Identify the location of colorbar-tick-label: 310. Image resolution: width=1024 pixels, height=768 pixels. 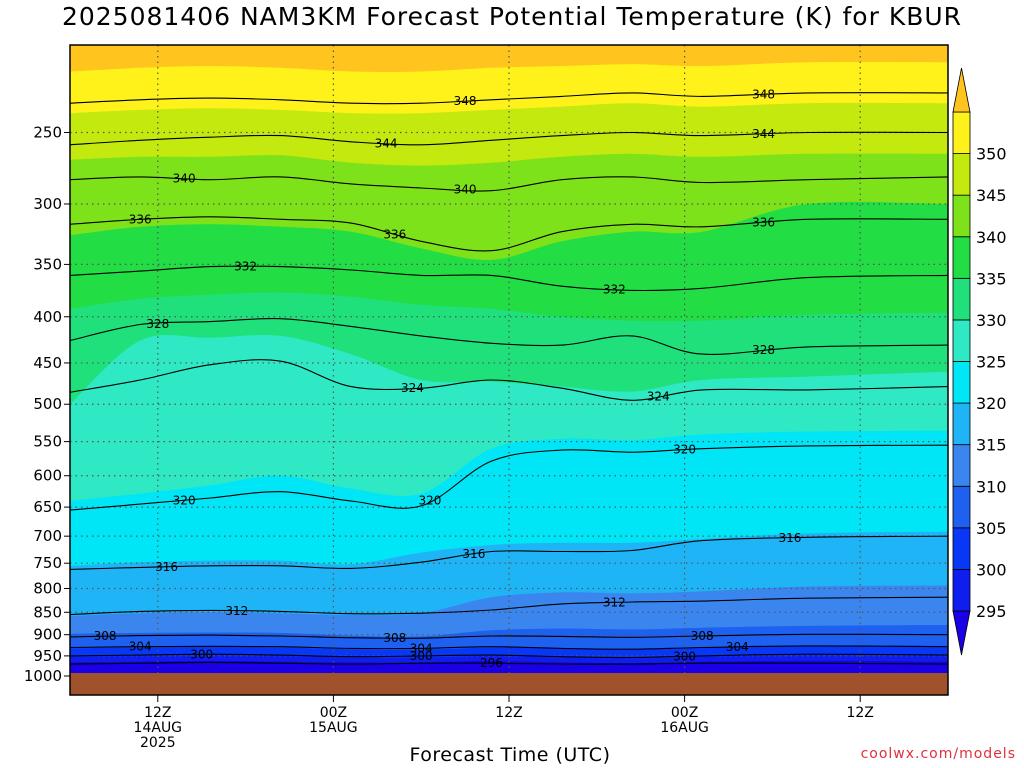
(991, 486).